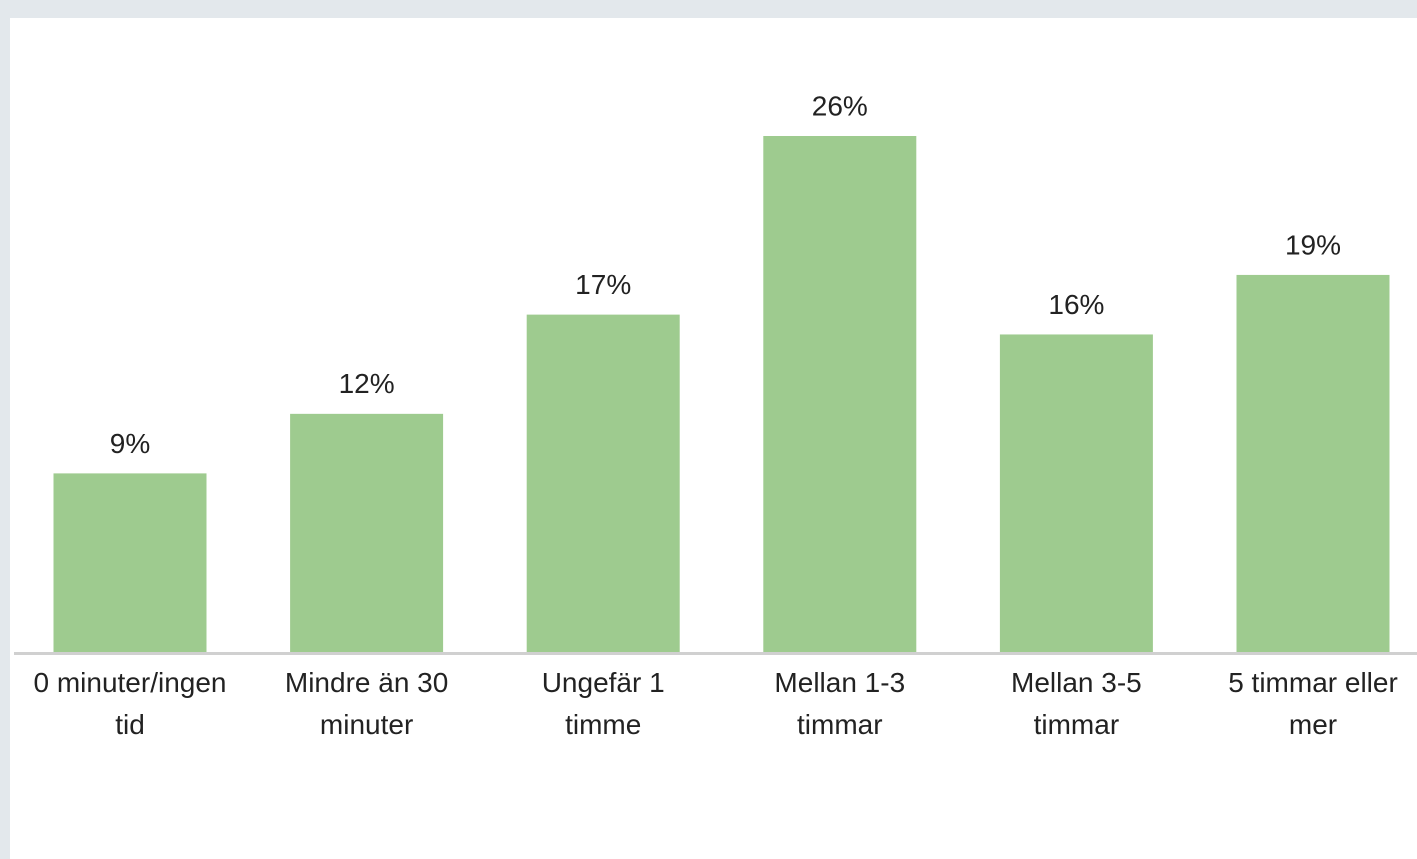 This screenshot has height=859, width=1417. I want to click on data-label: 12%, so click(367, 383).